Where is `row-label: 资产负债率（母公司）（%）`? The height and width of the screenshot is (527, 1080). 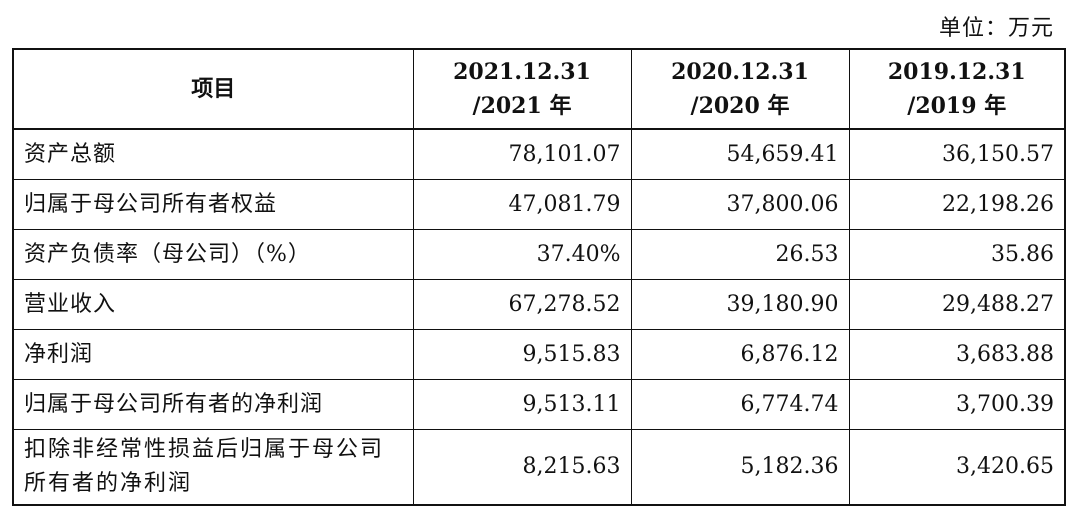
row-label: 资产负债率（母公司）（%） is located at coordinates (213, 254).